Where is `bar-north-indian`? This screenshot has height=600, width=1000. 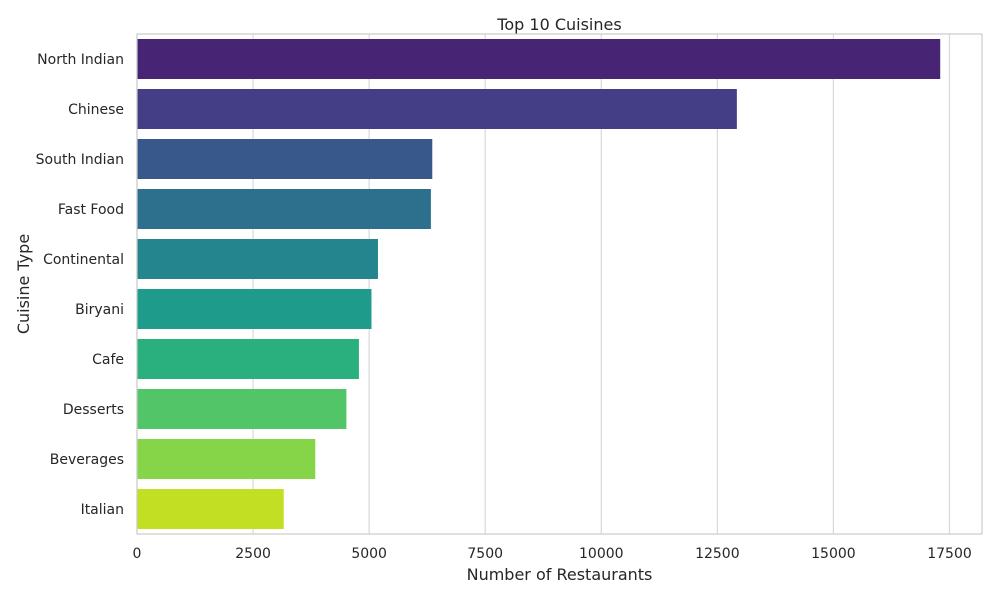
bar-north-indian is located at coordinates (539, 59).